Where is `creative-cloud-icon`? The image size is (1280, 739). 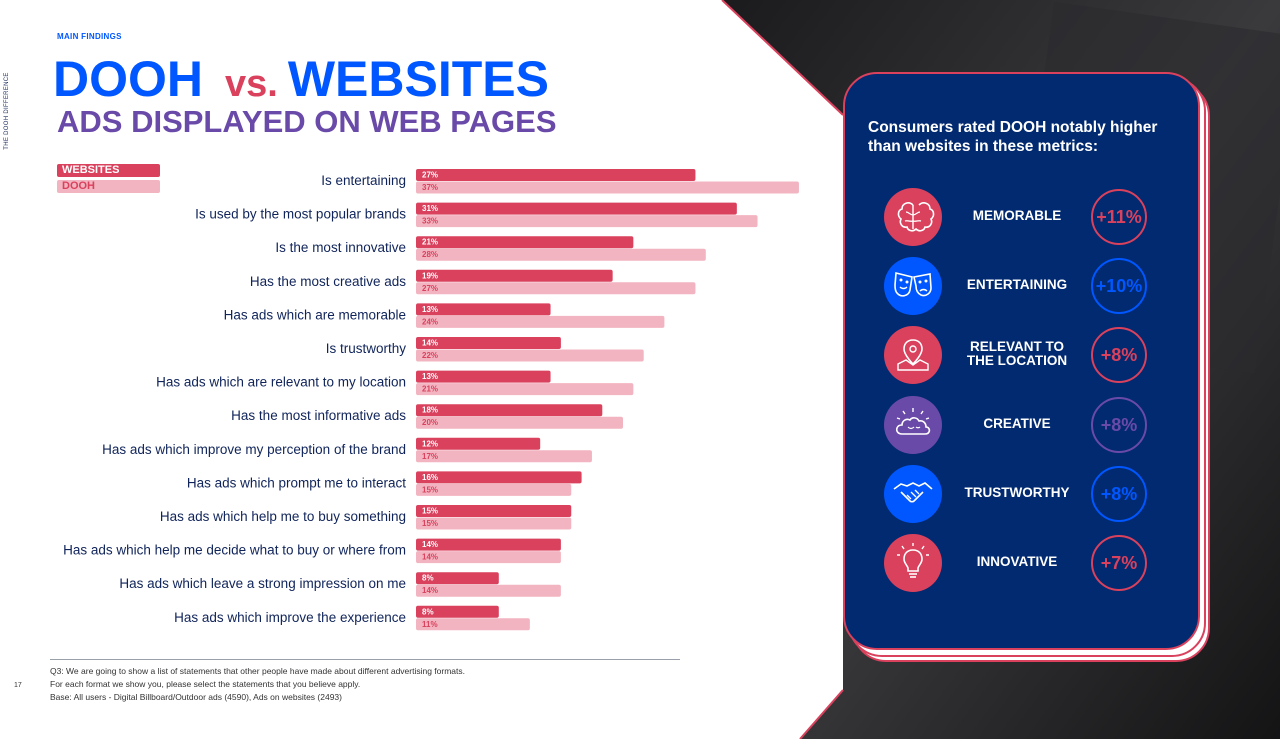
creative-cloud-icon is located at coordinates (913, 424).